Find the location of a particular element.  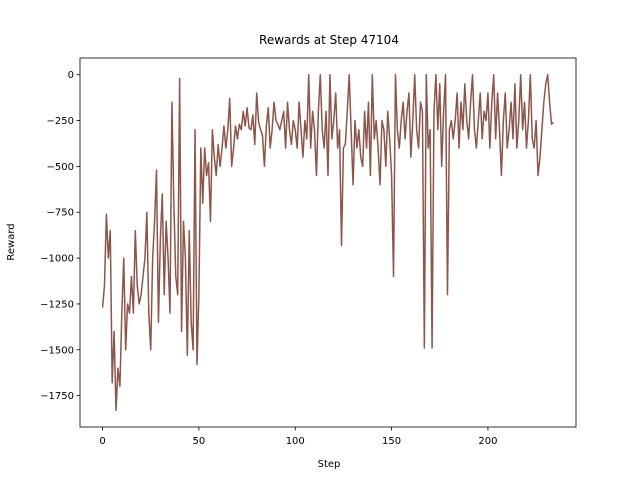

y-tick-label: −500 is located at coordinates (60, 167).